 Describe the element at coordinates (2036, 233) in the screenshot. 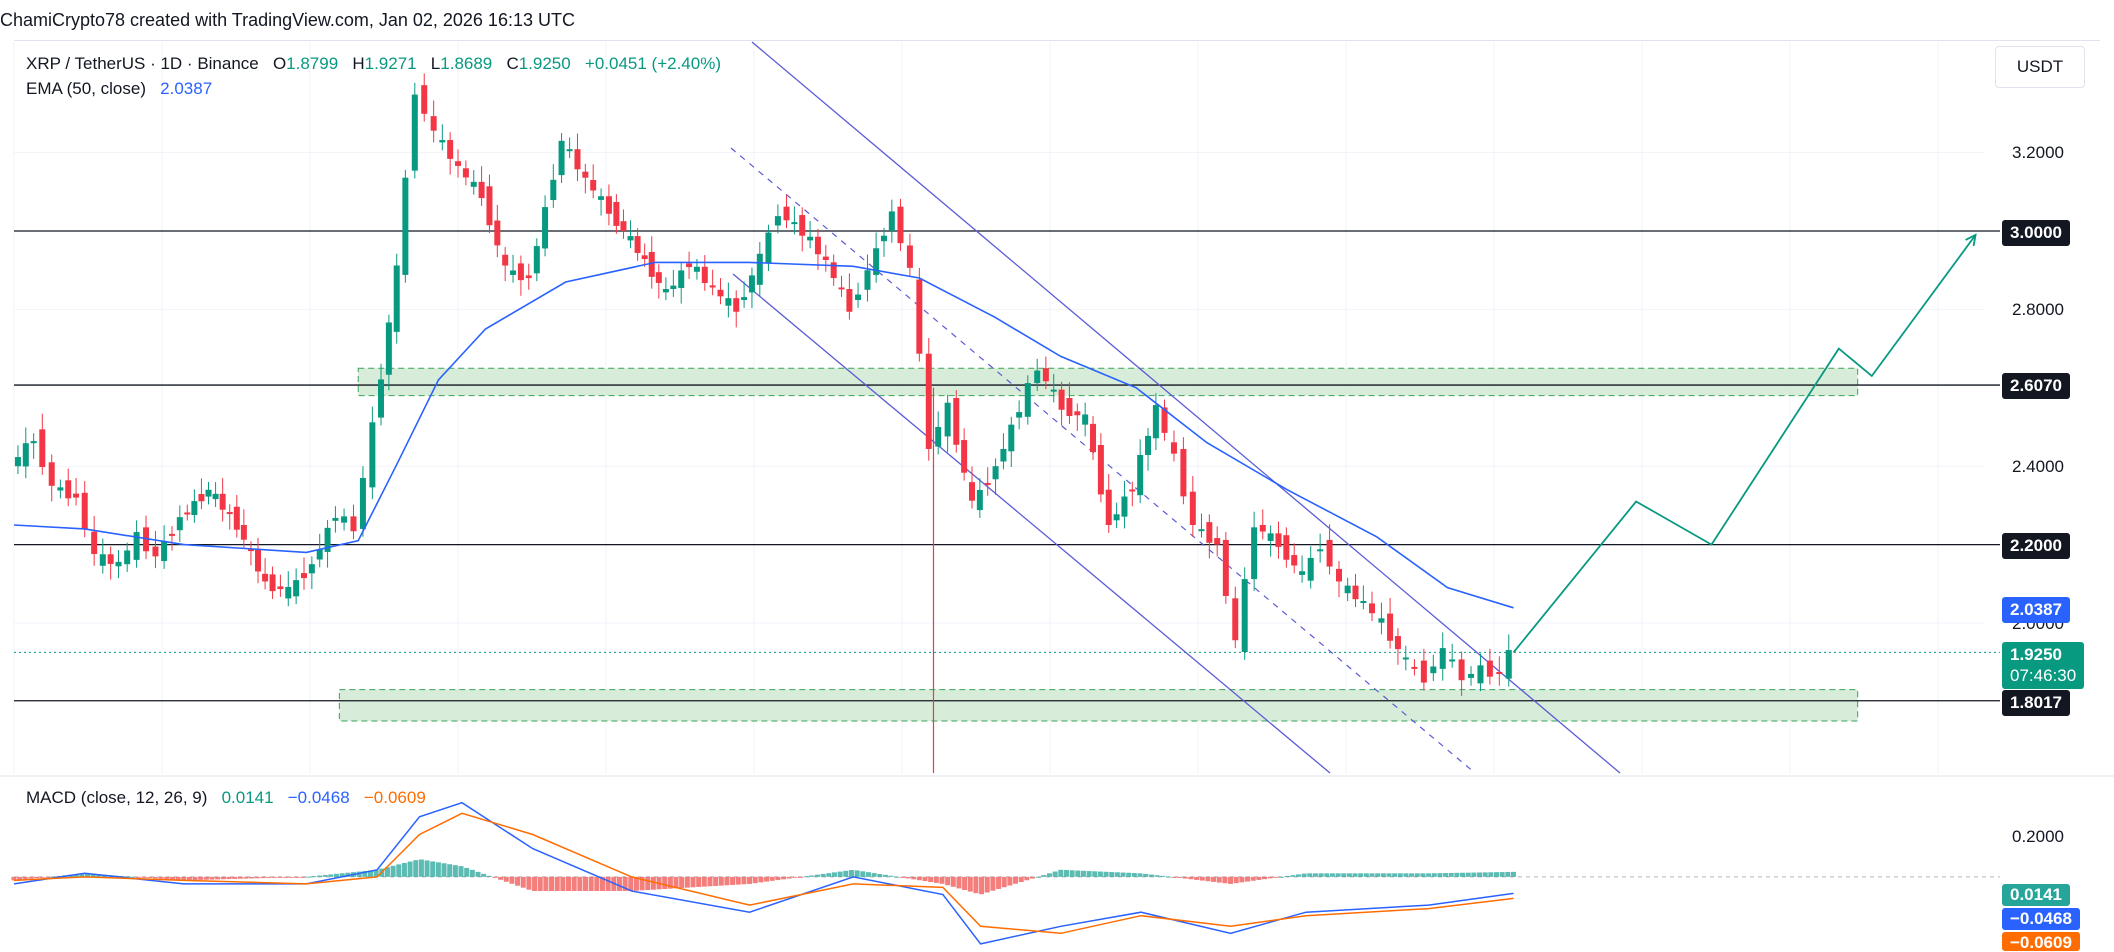

I see `level-tag-3: 3.0000` at that location.